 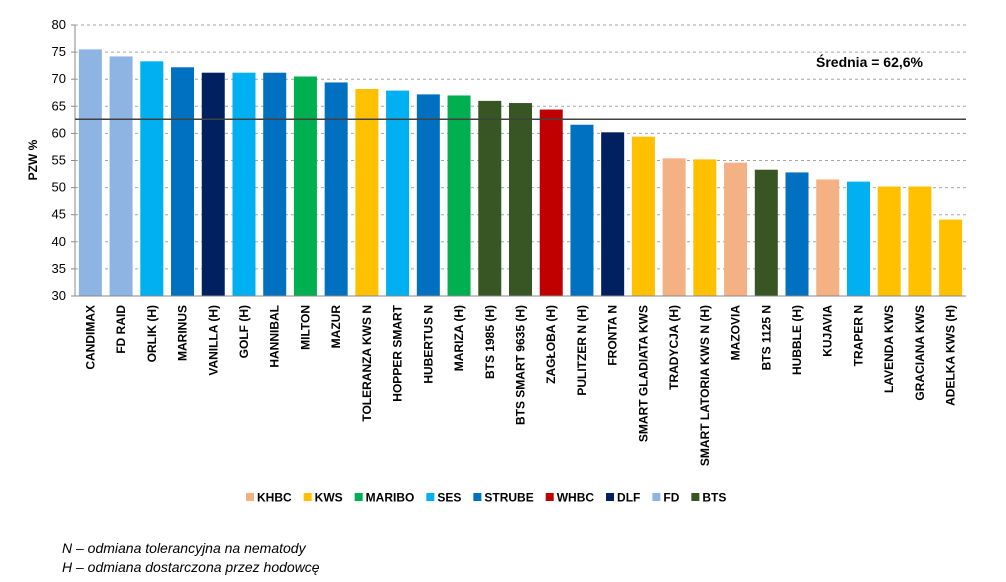 I want to click on x-tick-label: LAVENDA KWS, so click(x=889, y=349).